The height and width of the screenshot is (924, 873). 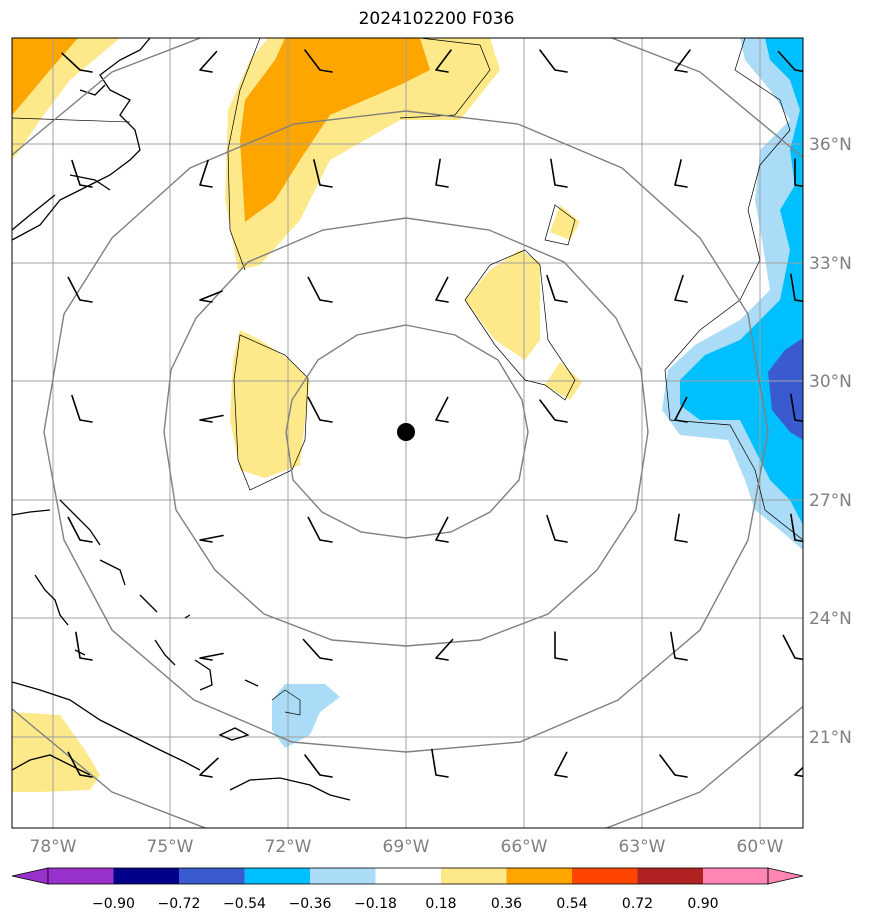 What do you see at coordinates (760, 847) in the screenshot?
I see `lon-label-60: 60°W` at bounding box center [760, 847].